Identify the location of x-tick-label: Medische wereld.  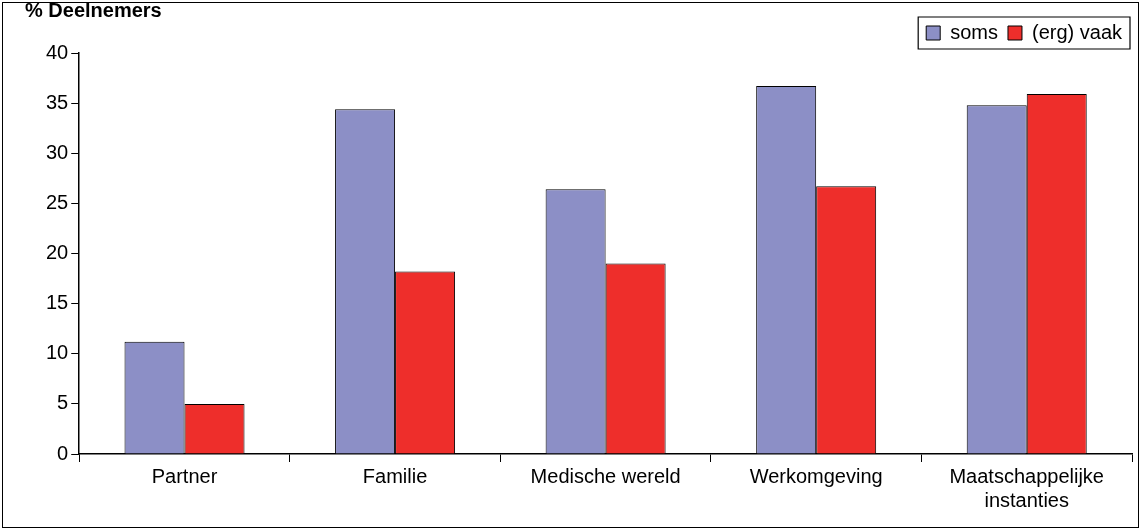
(605, 475).